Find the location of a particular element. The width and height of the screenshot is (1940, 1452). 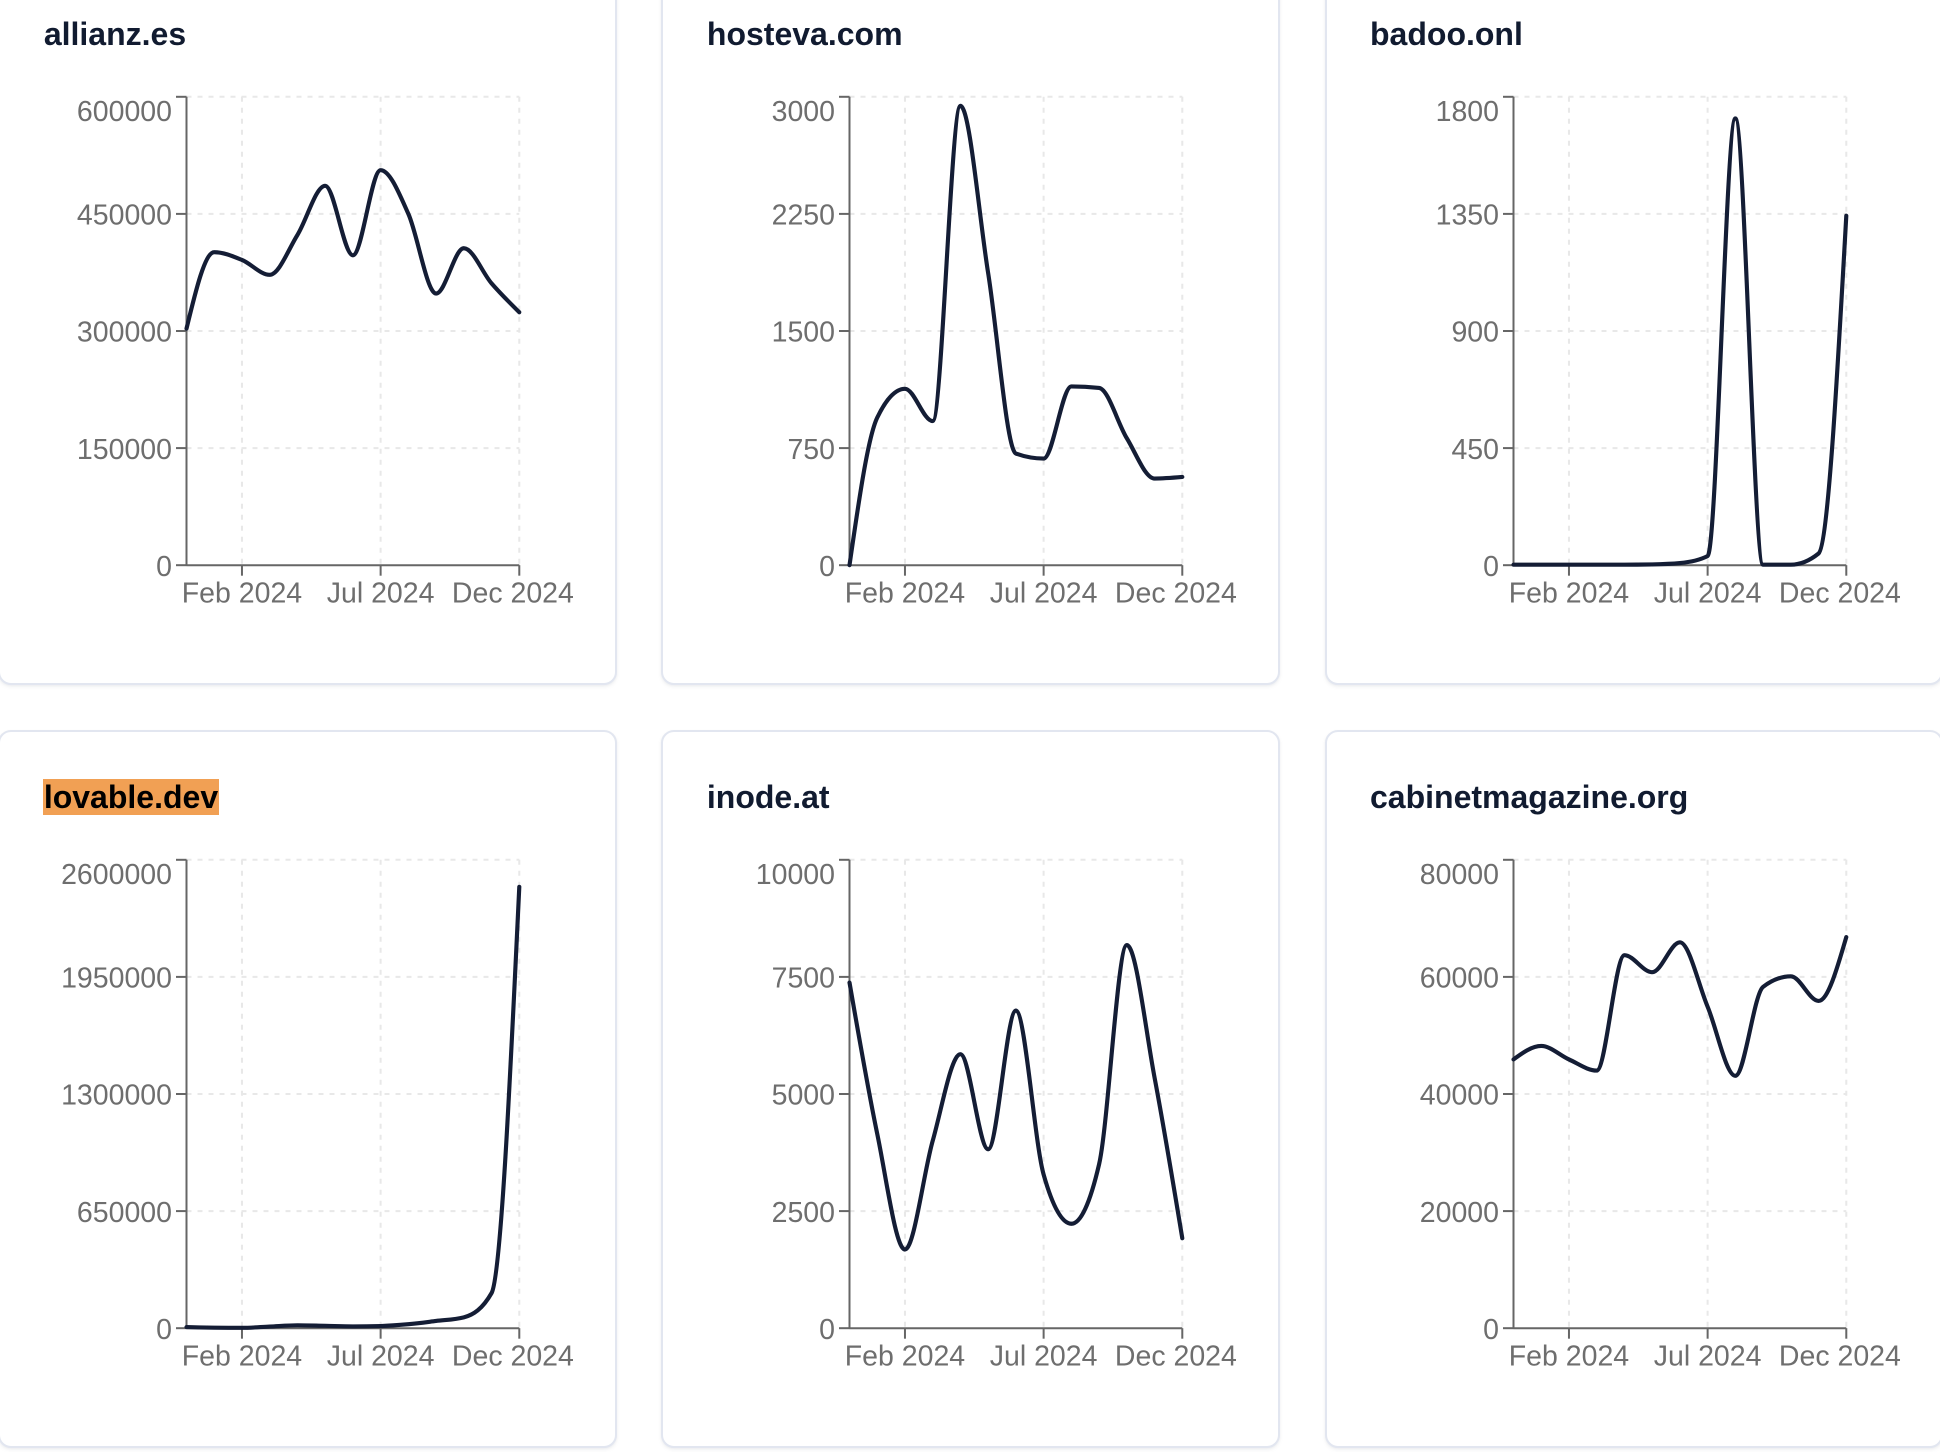

svg-text: 5000 is located at coordinates (803, 1096).